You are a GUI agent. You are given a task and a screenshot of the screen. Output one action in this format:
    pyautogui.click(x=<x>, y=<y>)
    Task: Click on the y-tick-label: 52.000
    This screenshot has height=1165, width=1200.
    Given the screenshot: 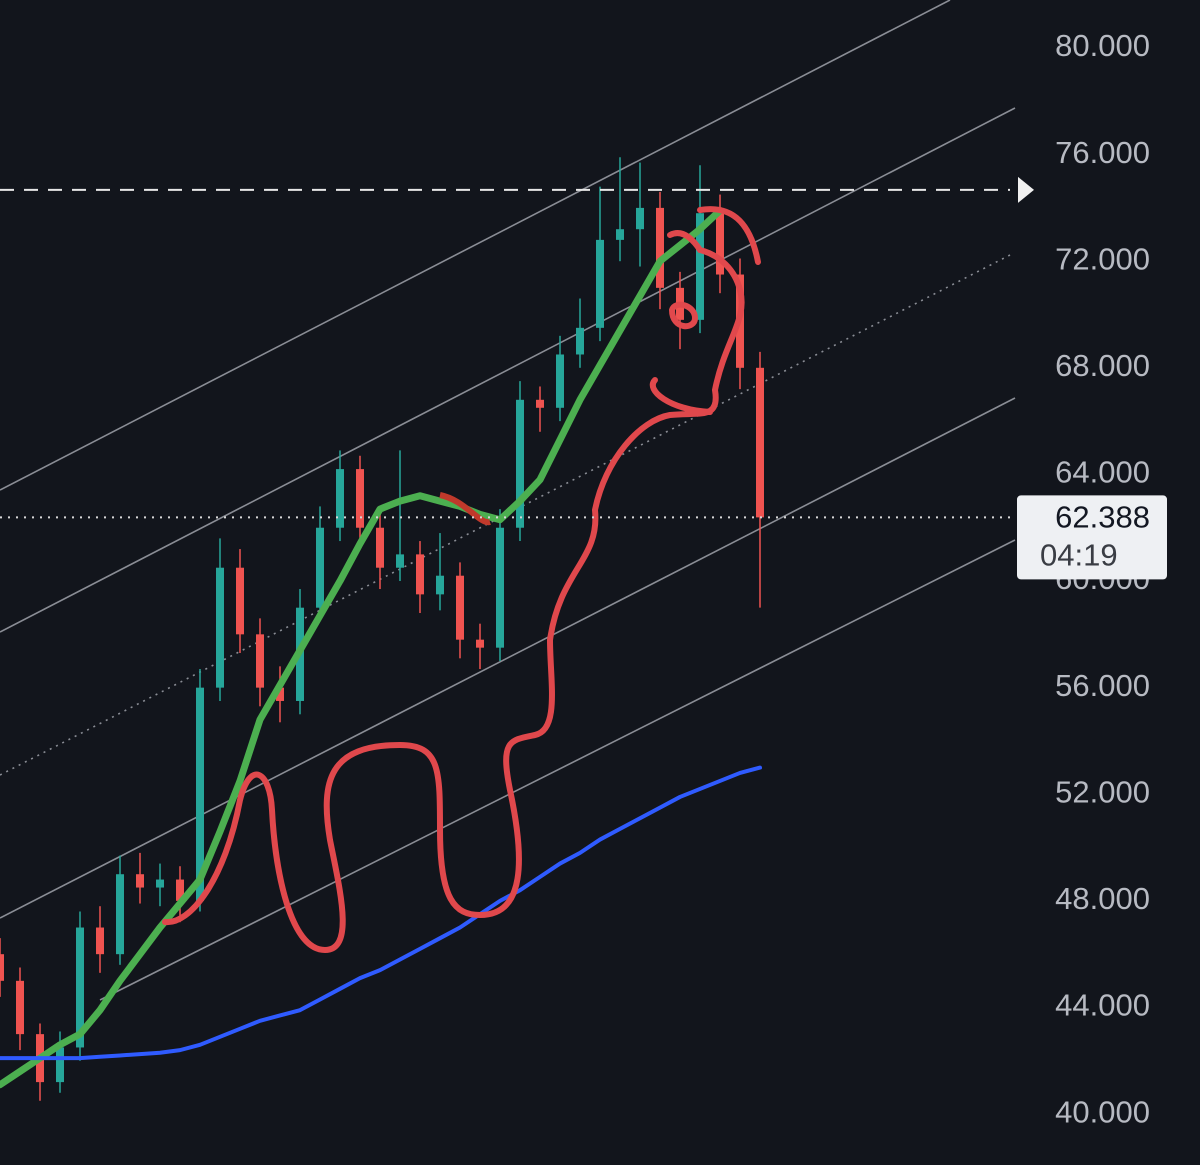 What is the action you would take?
    pyautogui.click(x=1102, y=791)
    